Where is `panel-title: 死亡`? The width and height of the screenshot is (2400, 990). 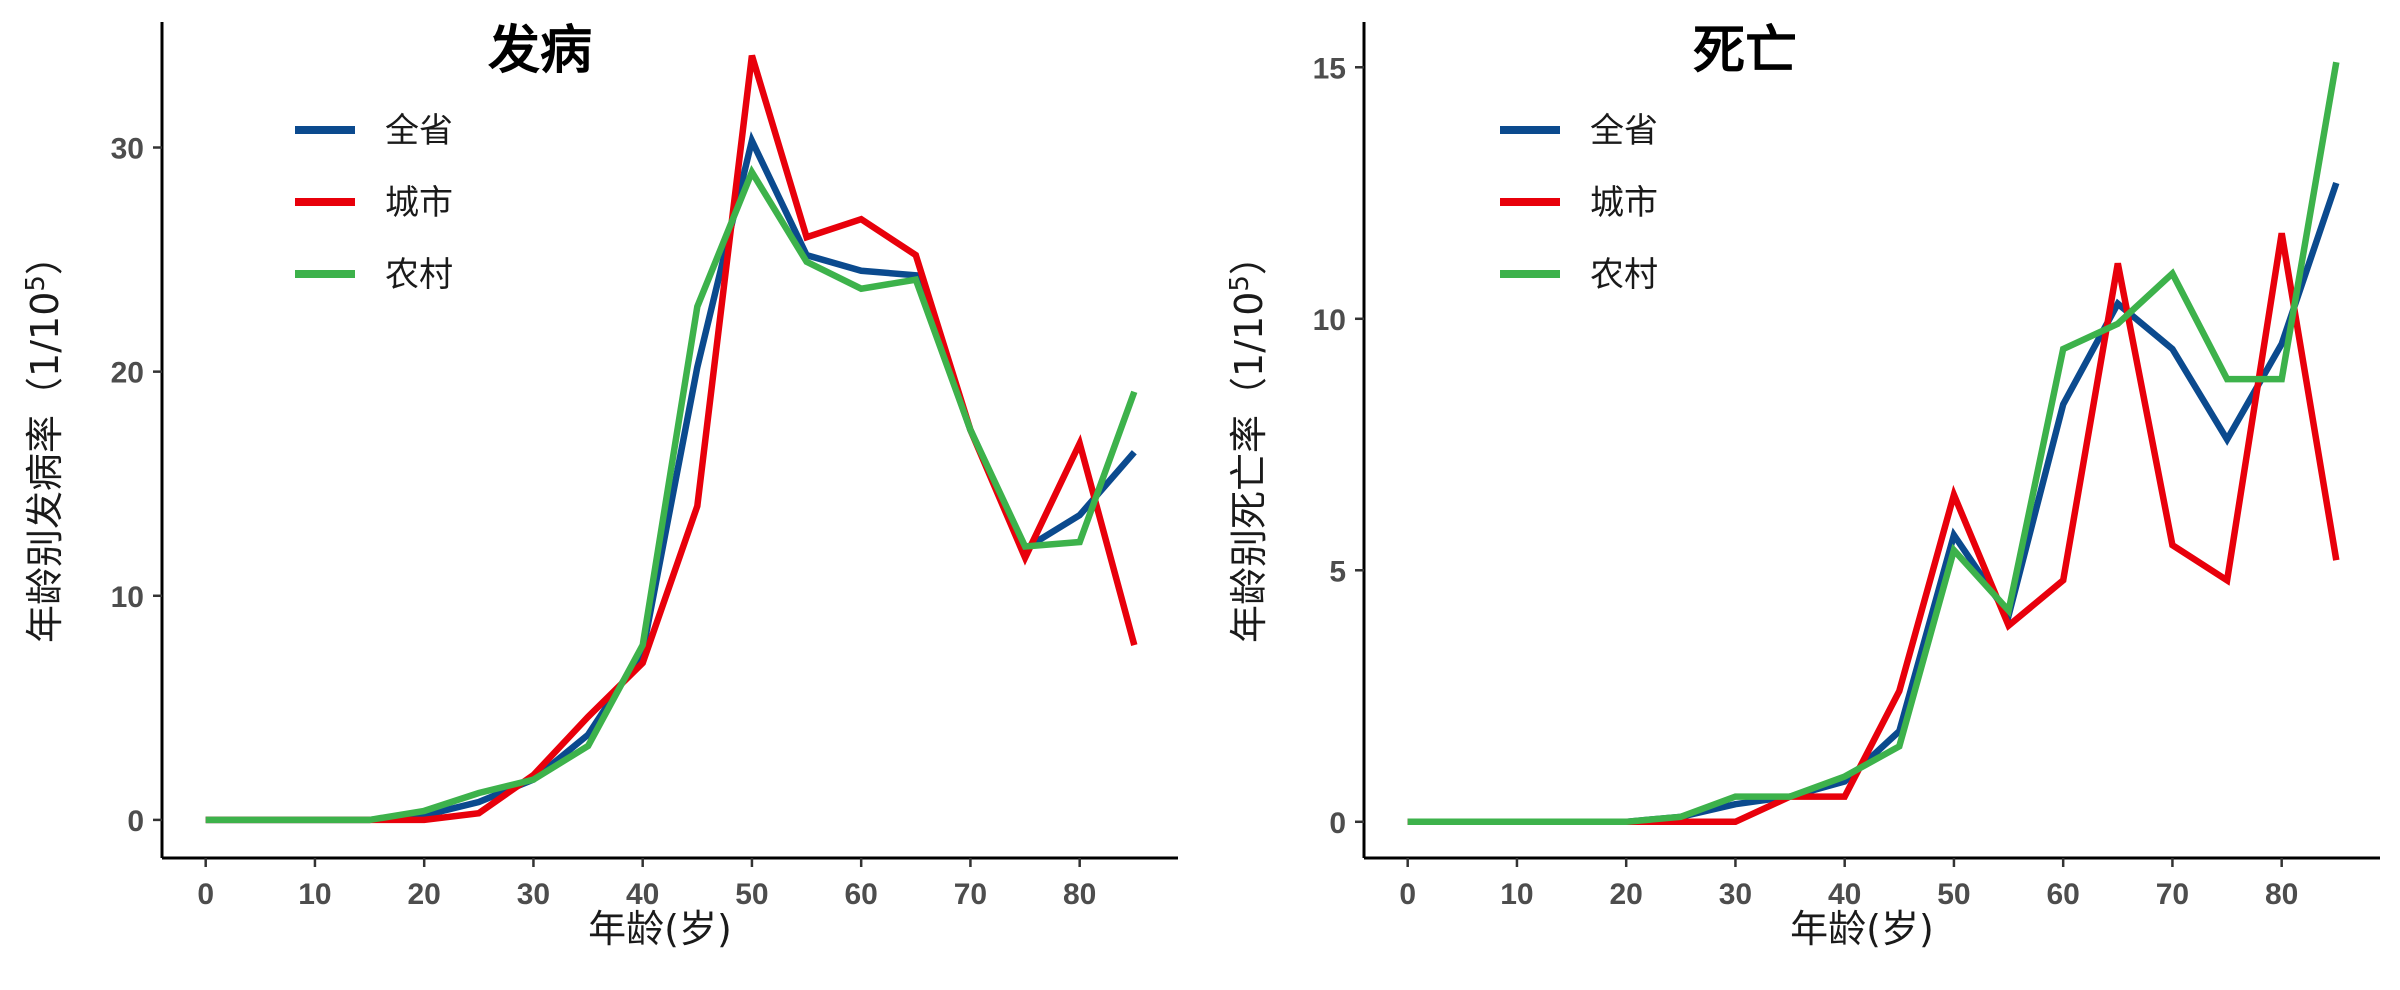
panel-title: 死亡 is located at coordinates (1745, 51).